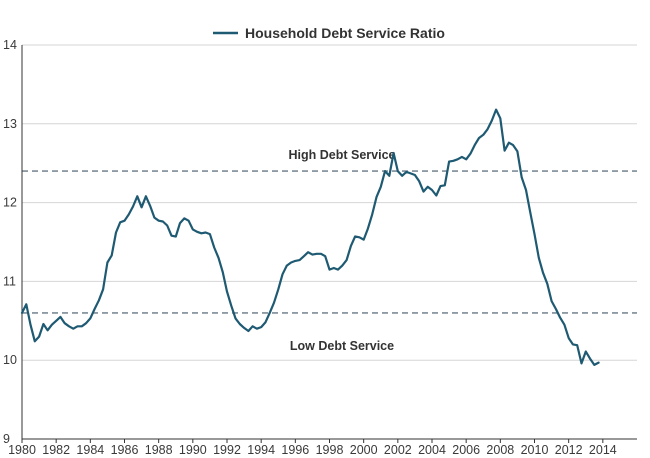 The width and height of the screenshot is (650, 458). I want to click on x-tick-label: 1990, so click(193, 450).